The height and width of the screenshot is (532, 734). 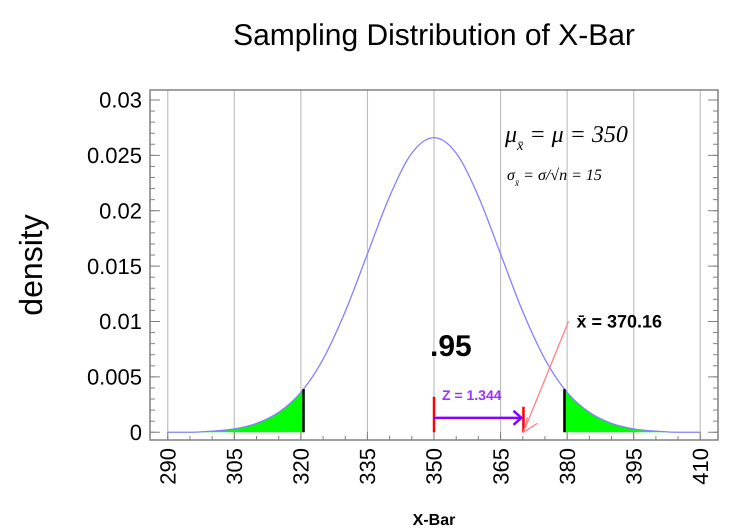 I want to click on x-tick-label: 395, so click(x=633, y=466).